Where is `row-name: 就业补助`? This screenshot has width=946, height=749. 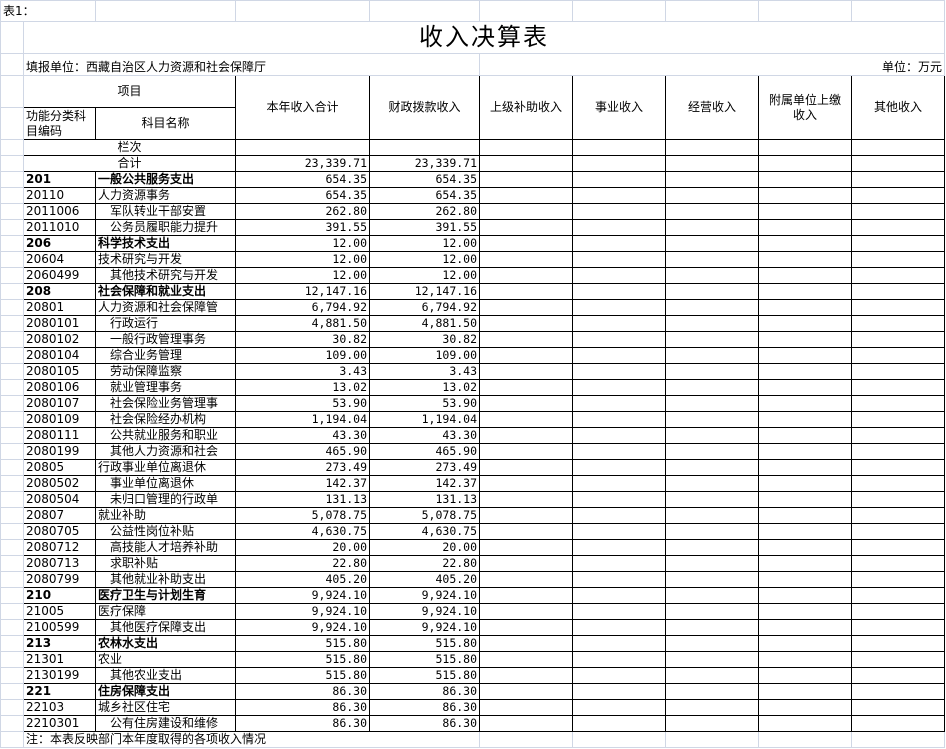 row-name: 就业补助 is located at coordinates (166, 515).